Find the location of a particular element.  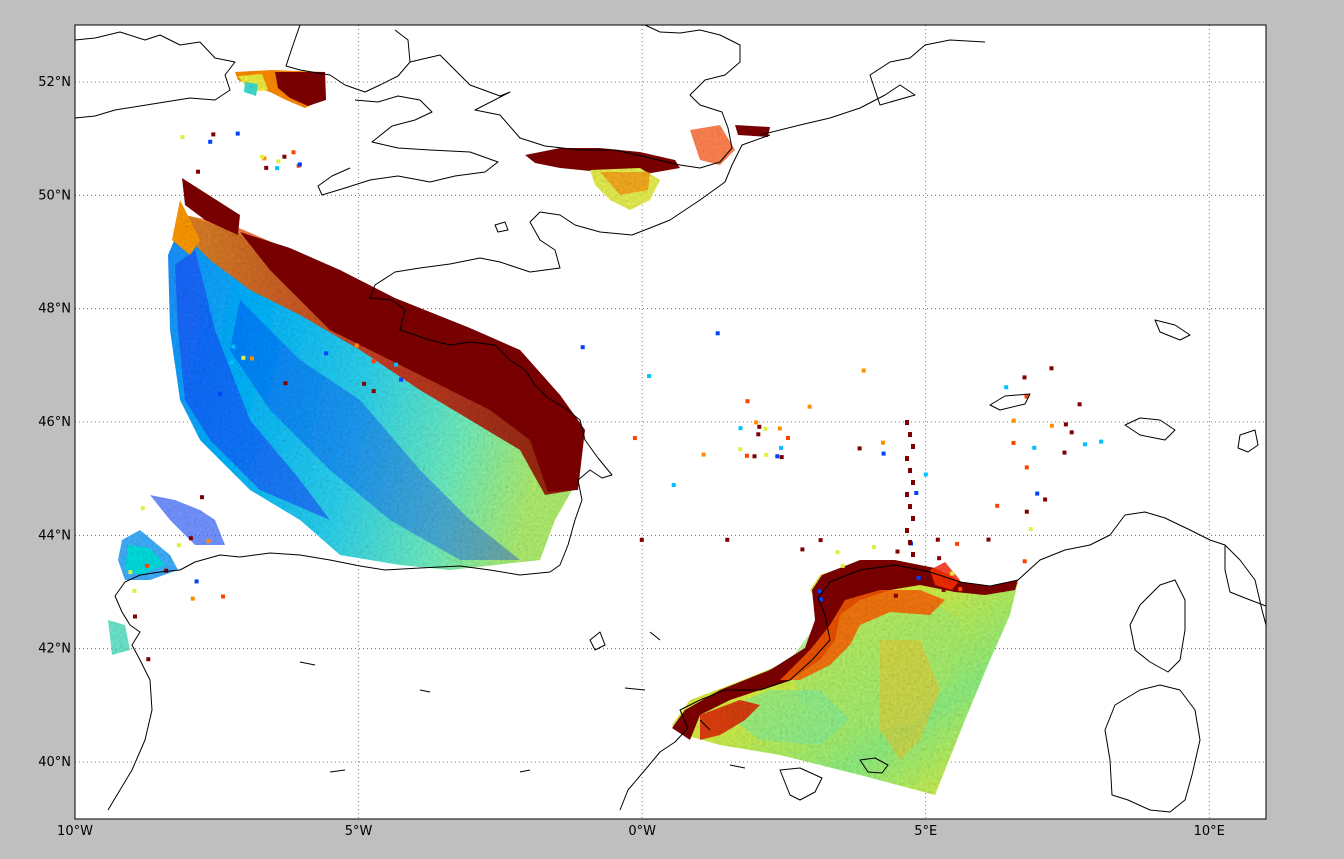

coast-britain-west is located at coordinates (348, 59).